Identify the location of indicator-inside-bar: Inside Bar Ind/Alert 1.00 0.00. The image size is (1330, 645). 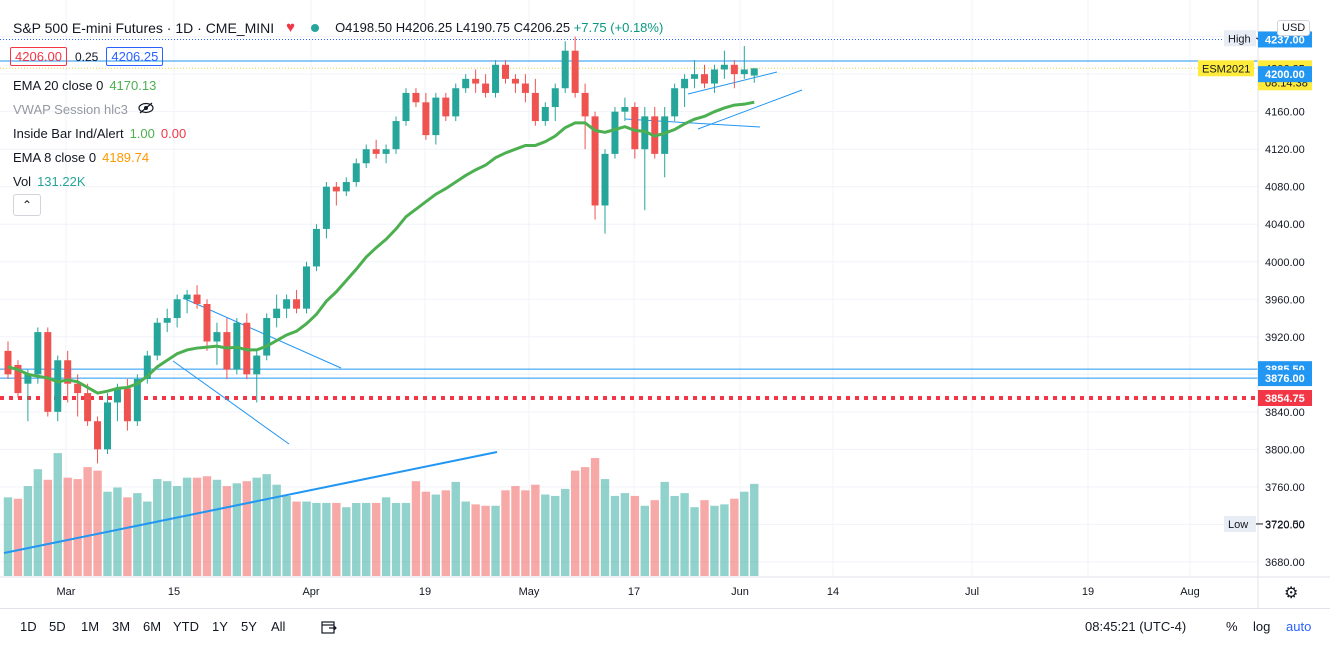
(99, 133).